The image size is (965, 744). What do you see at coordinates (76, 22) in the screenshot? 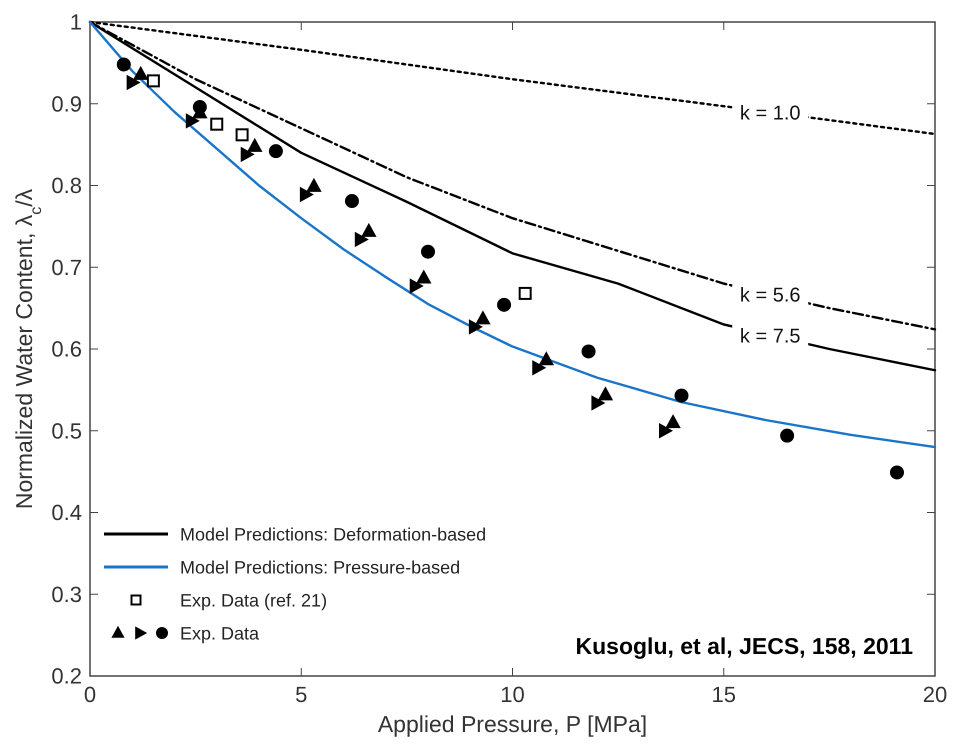
I see `y-tick-label: 1` at bounding box center [76, 22].